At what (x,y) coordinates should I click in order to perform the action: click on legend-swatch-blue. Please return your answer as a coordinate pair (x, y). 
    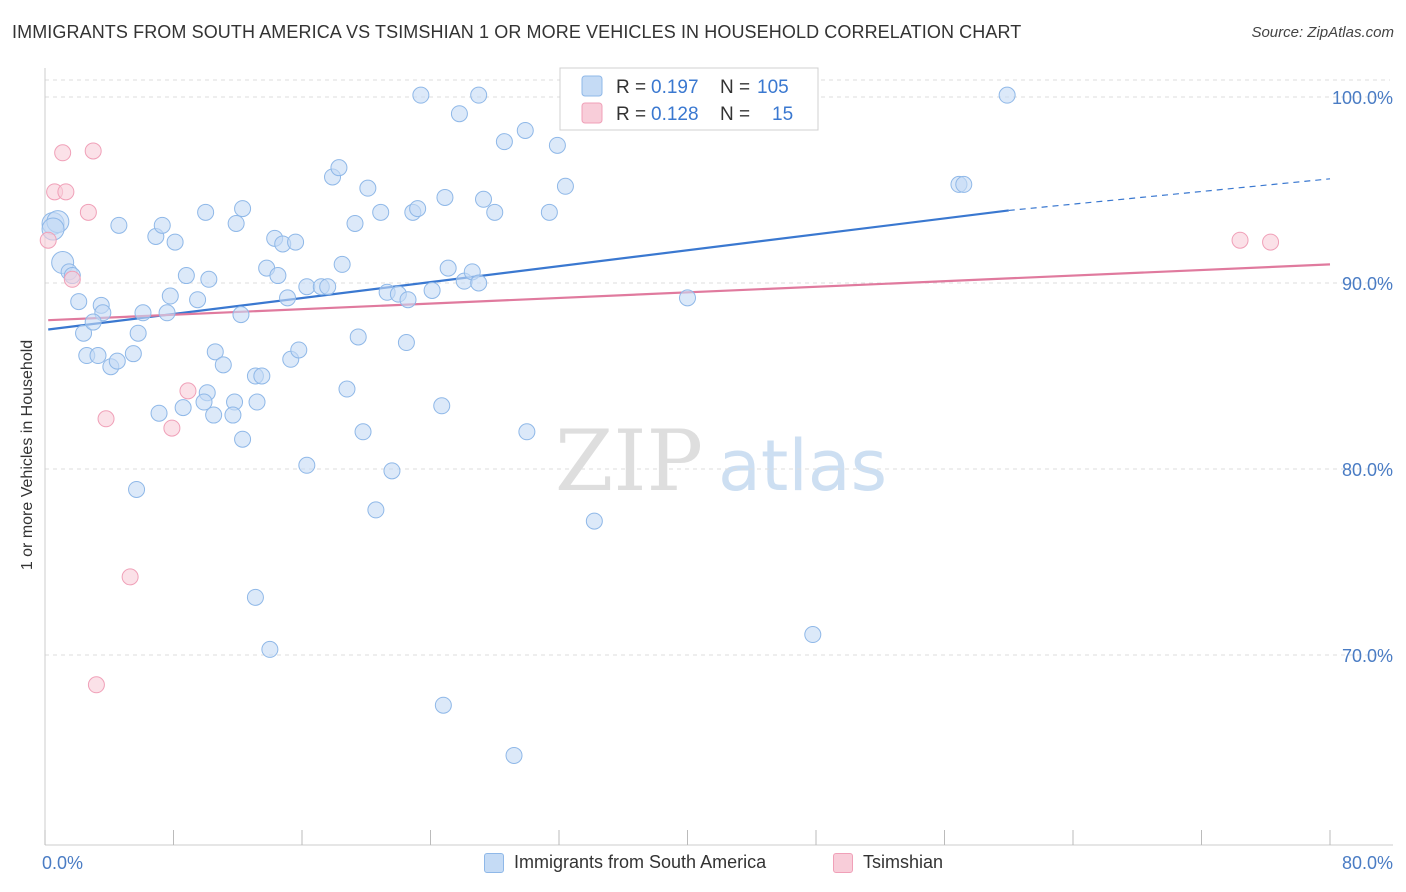
    Looking at the image, I should click on (494, 862).